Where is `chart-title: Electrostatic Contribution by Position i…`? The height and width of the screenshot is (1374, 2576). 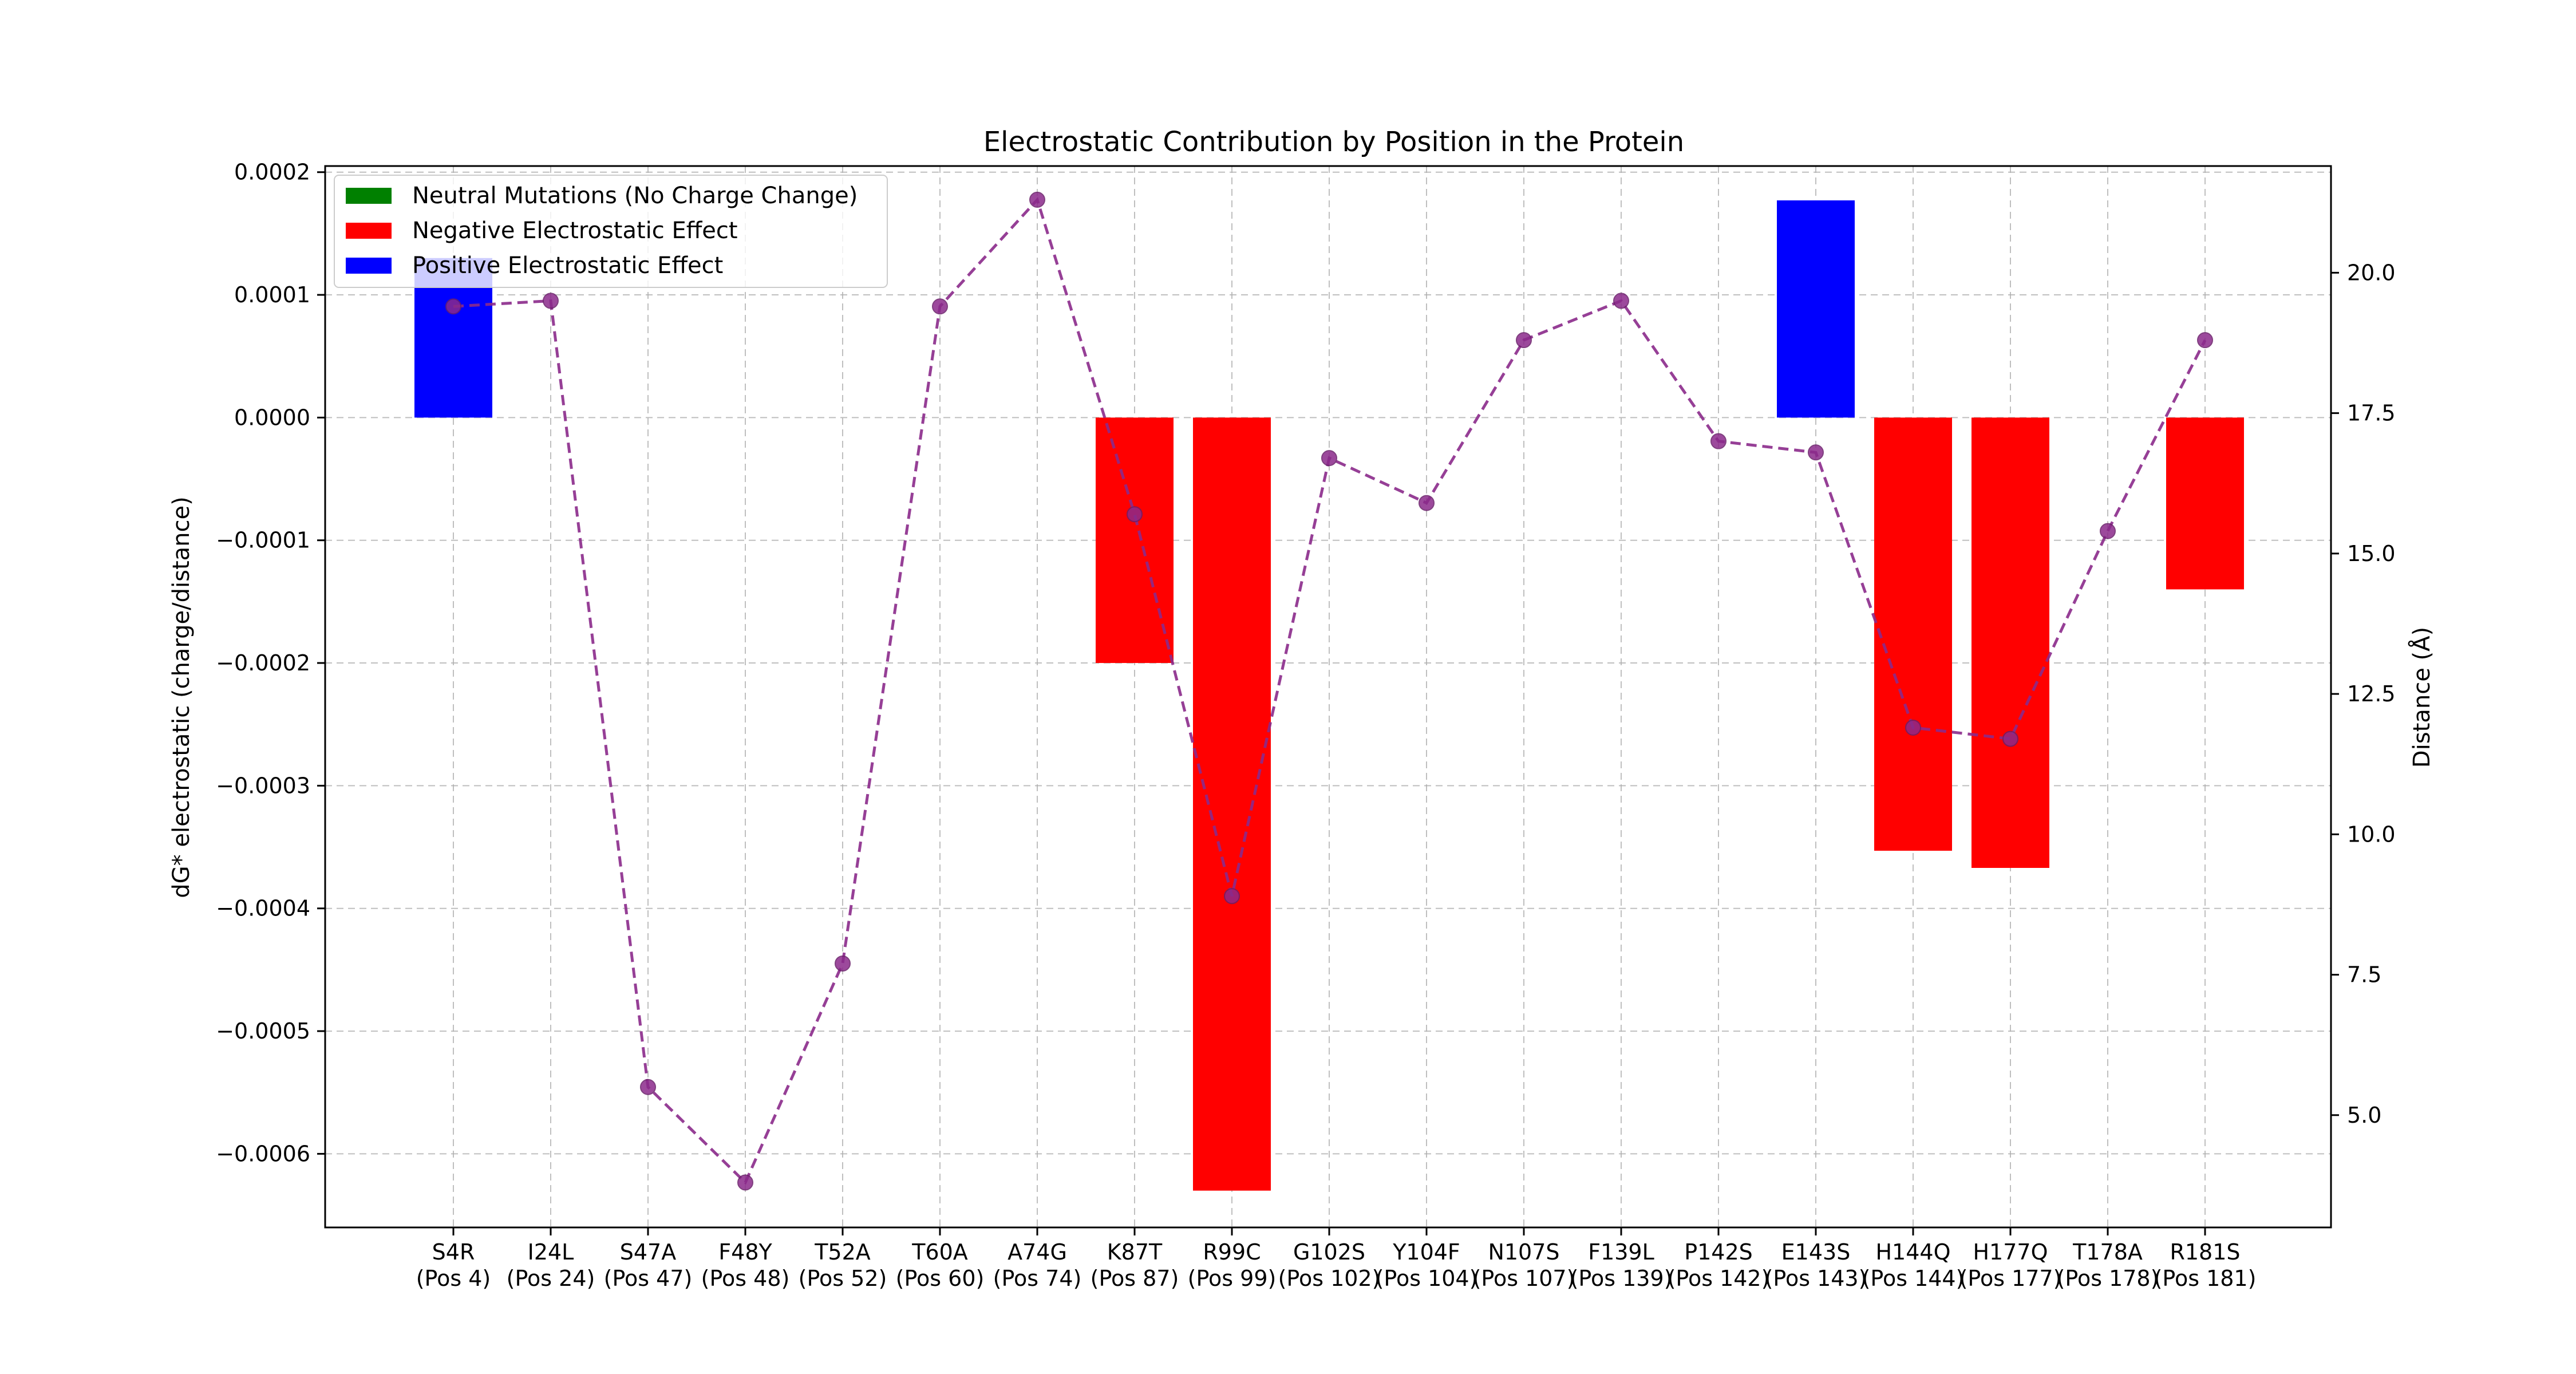 chart-title: Electrostatic Contribution by Position i… is located at coordinates (1333, 142).